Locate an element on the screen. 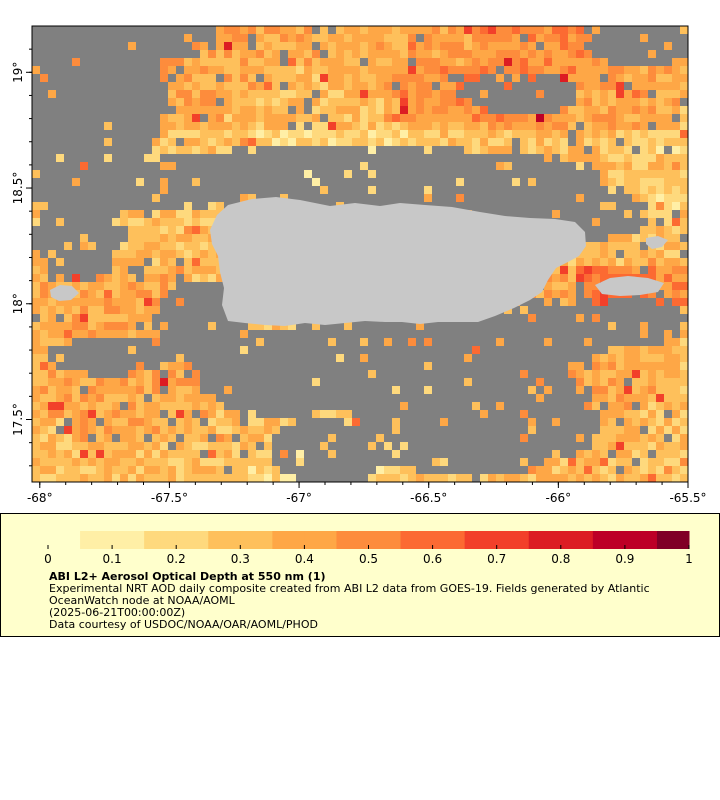  colorbar-blocks is located at coordinates (369, 540).